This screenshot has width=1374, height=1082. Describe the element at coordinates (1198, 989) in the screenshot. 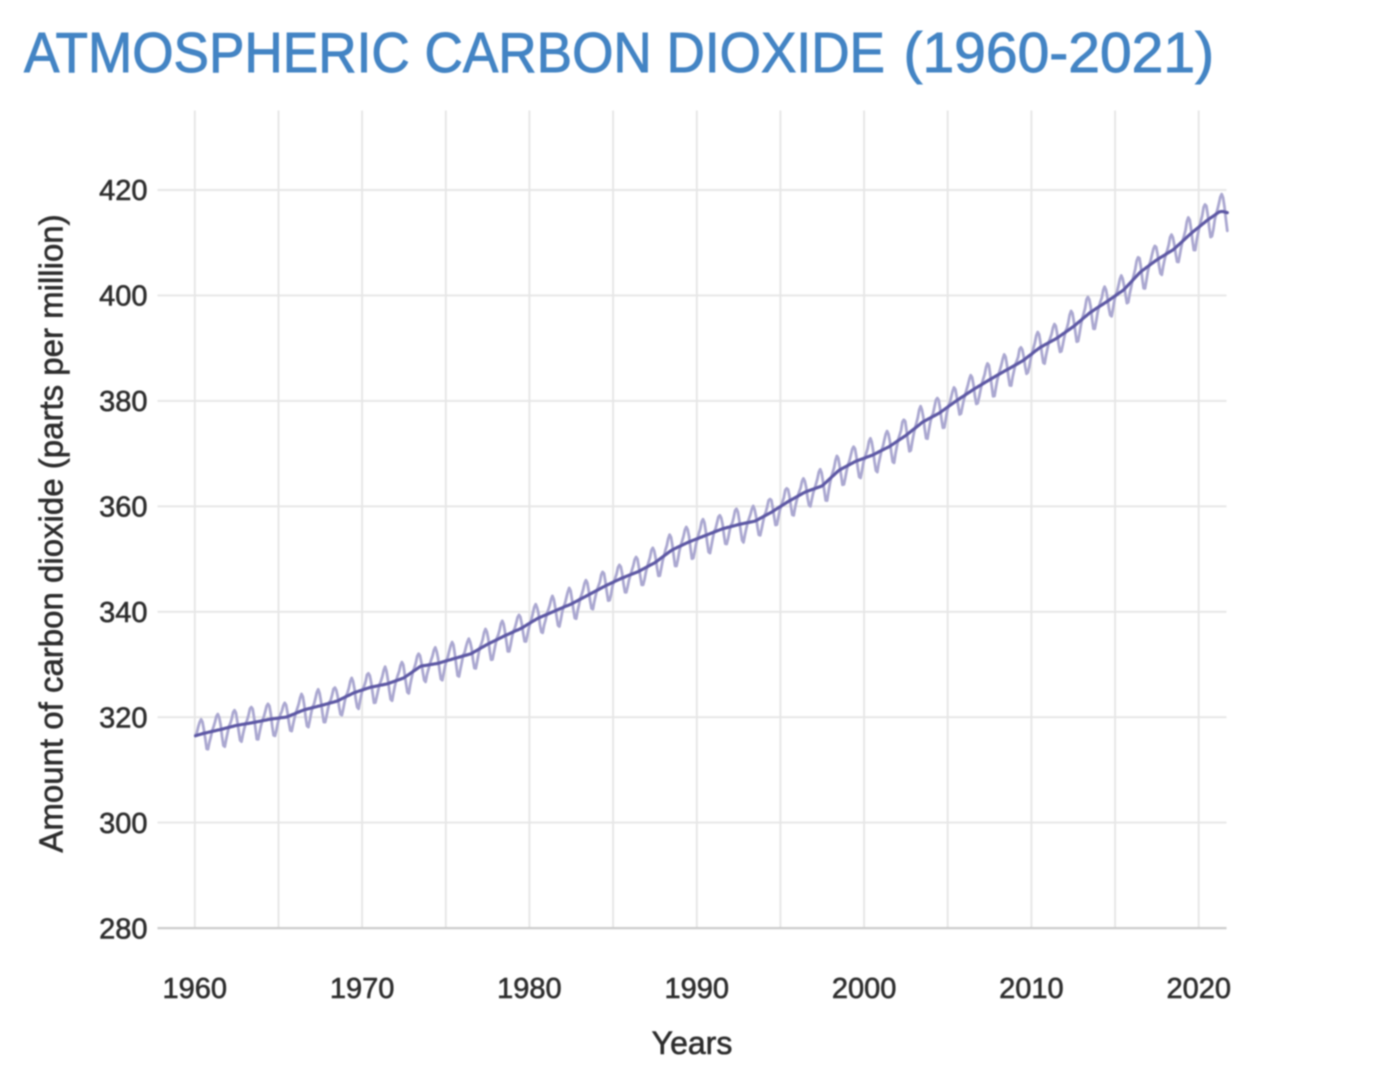

I see `svg-text: 2020` at that location.